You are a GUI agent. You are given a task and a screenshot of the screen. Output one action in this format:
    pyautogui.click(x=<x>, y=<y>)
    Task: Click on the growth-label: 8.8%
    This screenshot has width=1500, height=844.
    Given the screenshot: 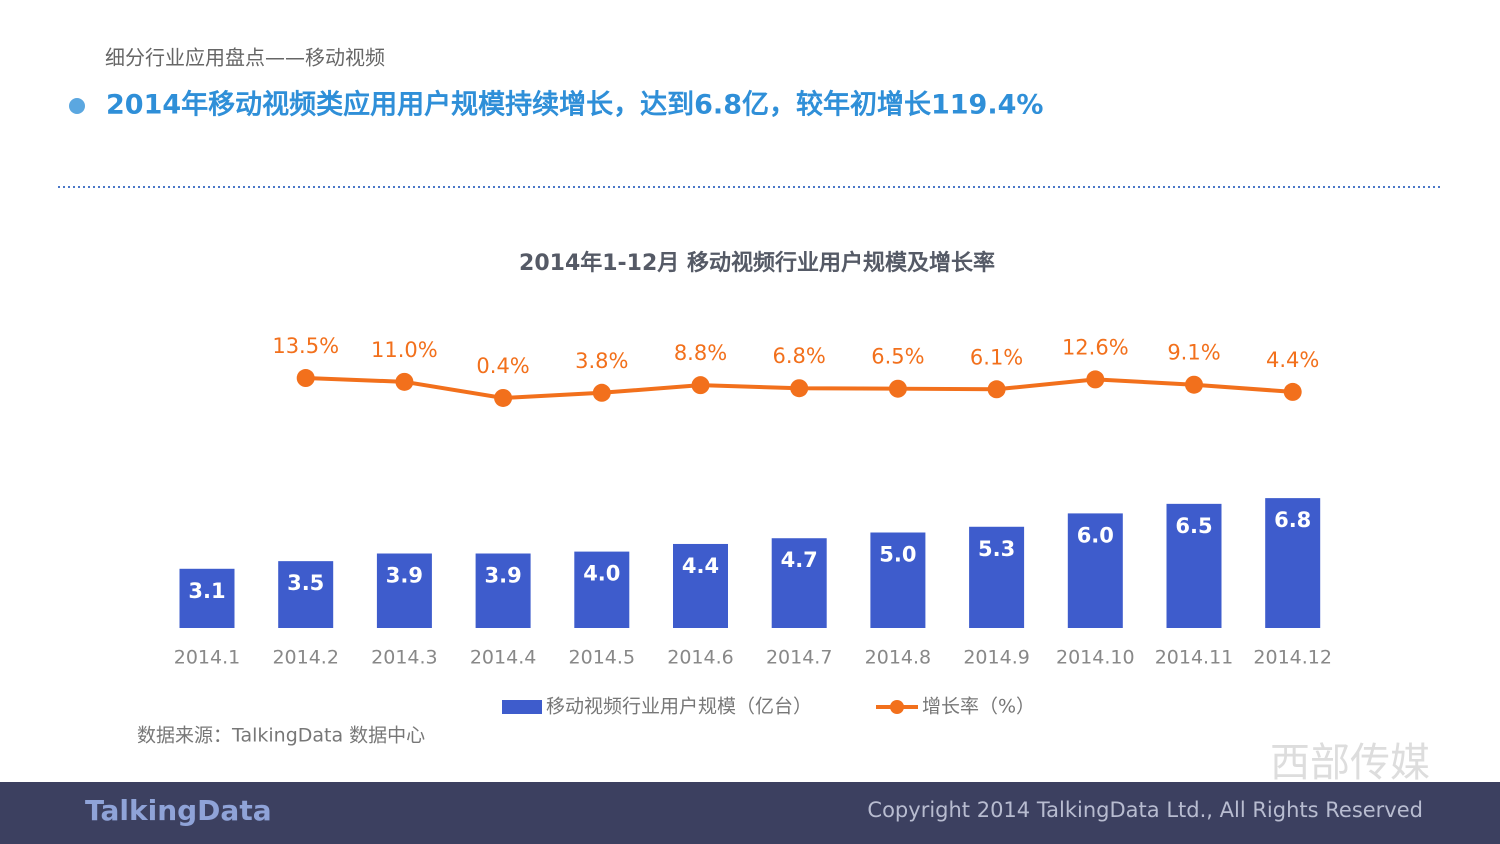 What is the action you would take?
    pyautogui.click(x=700, y=353)
    